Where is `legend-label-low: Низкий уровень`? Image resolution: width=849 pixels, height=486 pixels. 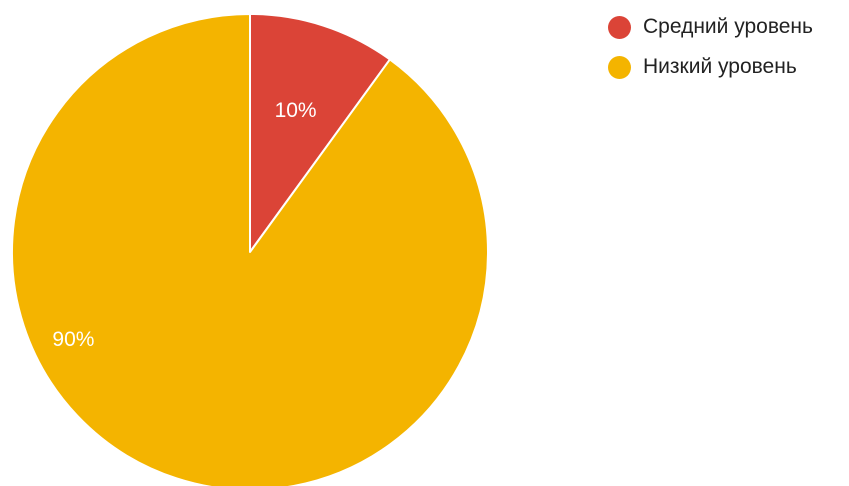
legend-label-low: Низкий уровень is located at coordinates (720, 66).